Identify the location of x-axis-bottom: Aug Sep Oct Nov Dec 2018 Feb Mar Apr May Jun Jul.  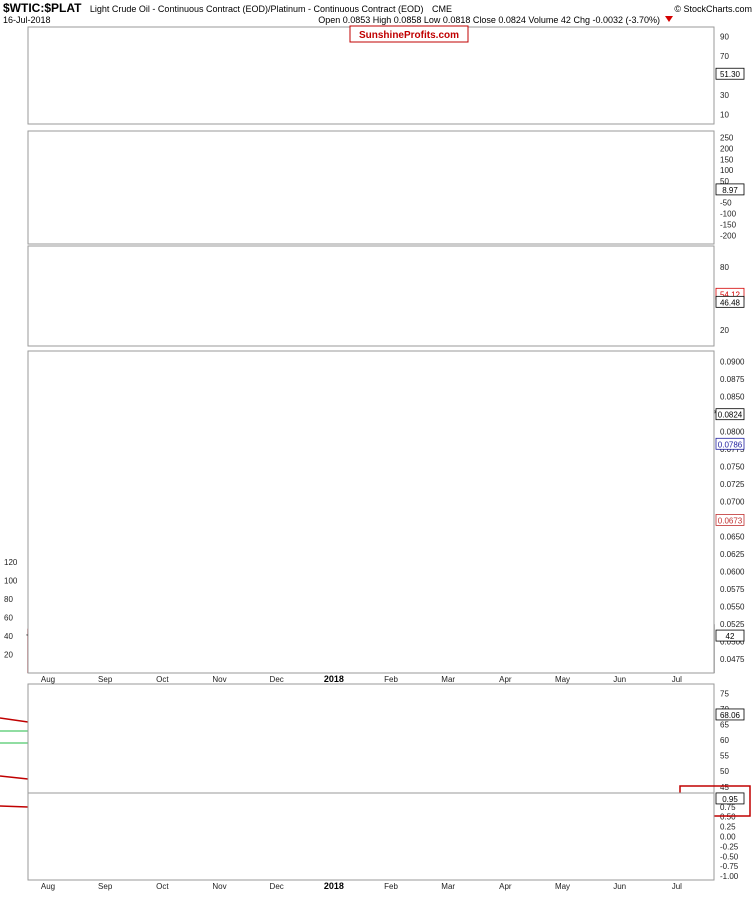
(361, 886).